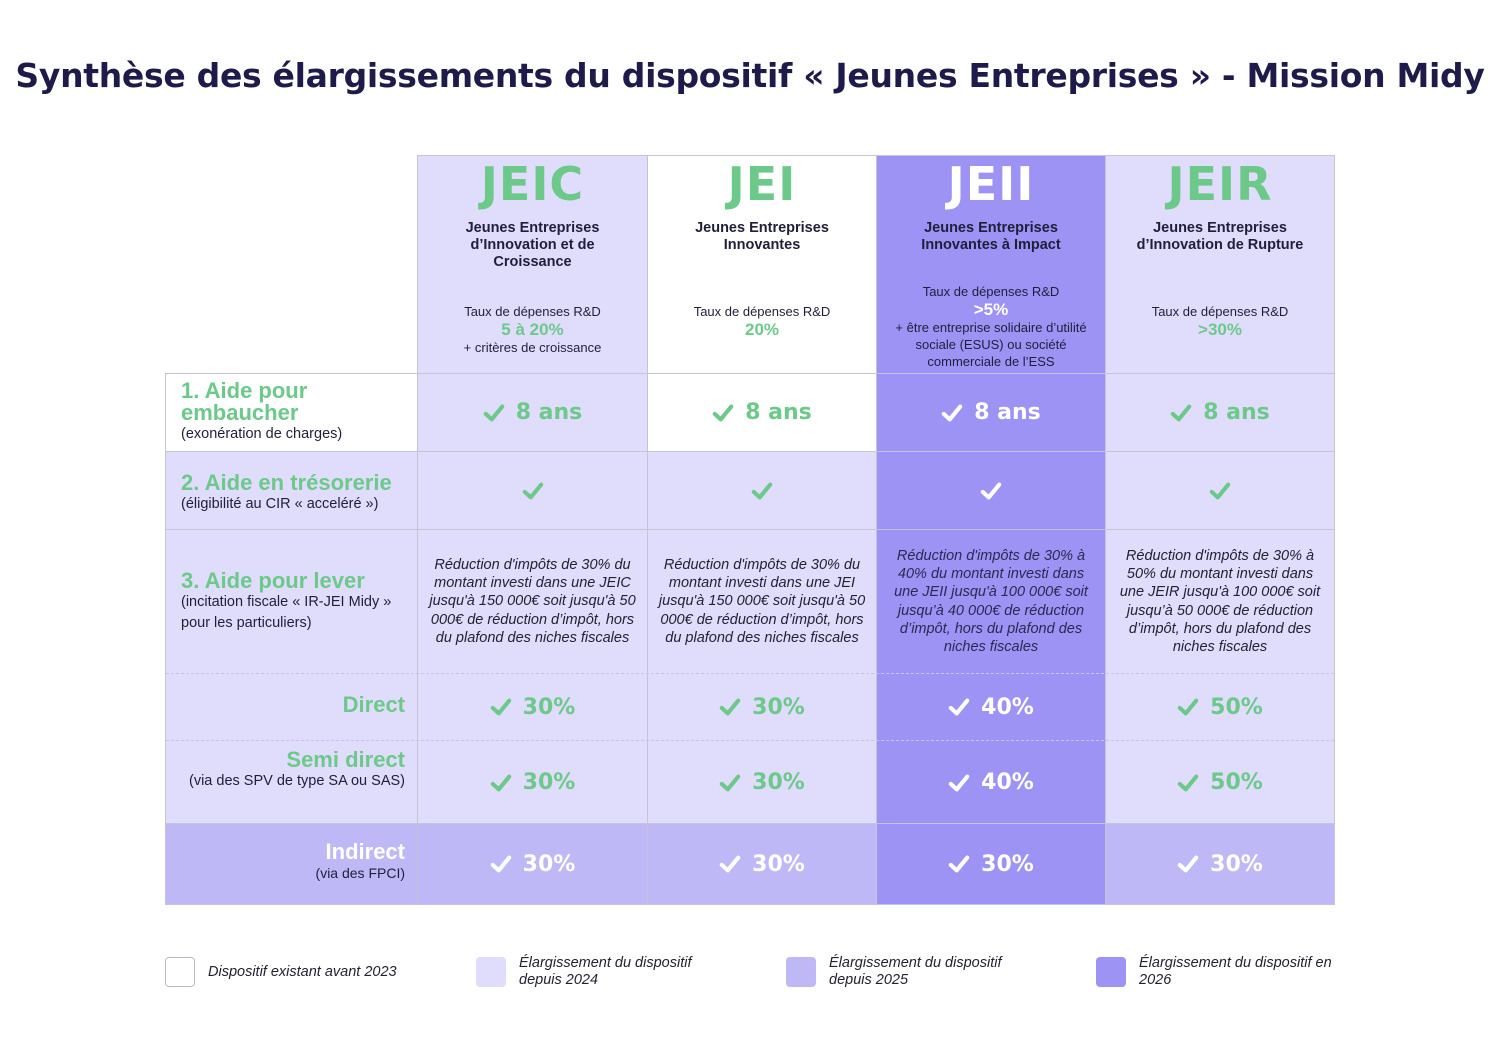 This screenshot has width=1500, height=1061. Describe the element at coordinates (991, 309) in the screenshot. I see `rd-value: >5%` at that location.